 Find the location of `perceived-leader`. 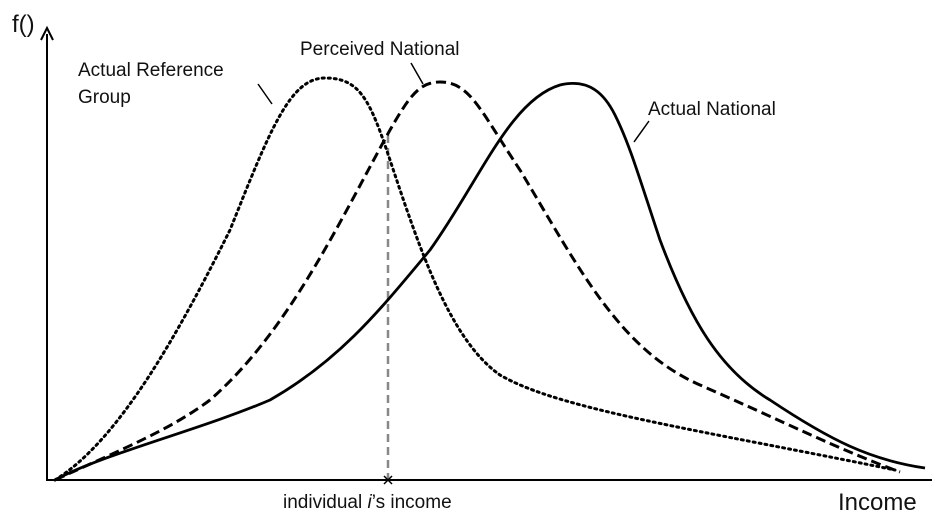

perceived-leader is located at coordinates (417, 73).